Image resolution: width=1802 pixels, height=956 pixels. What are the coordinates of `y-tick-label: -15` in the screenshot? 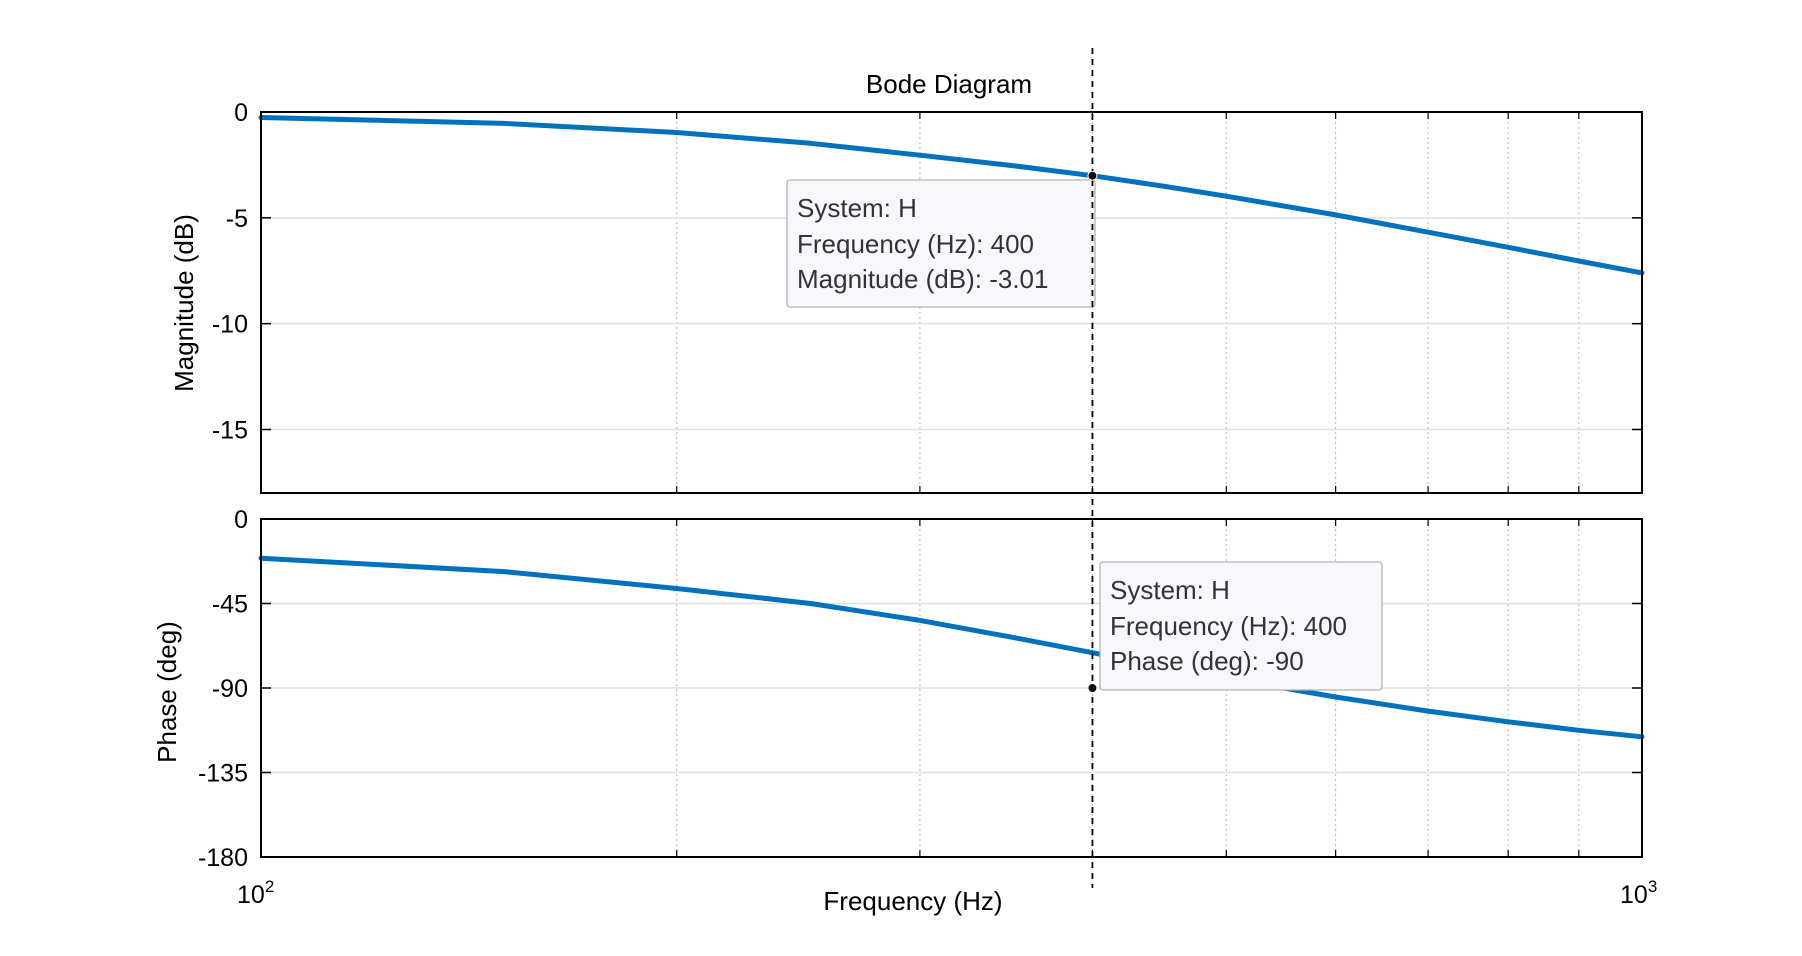 It's located at (230, 431).